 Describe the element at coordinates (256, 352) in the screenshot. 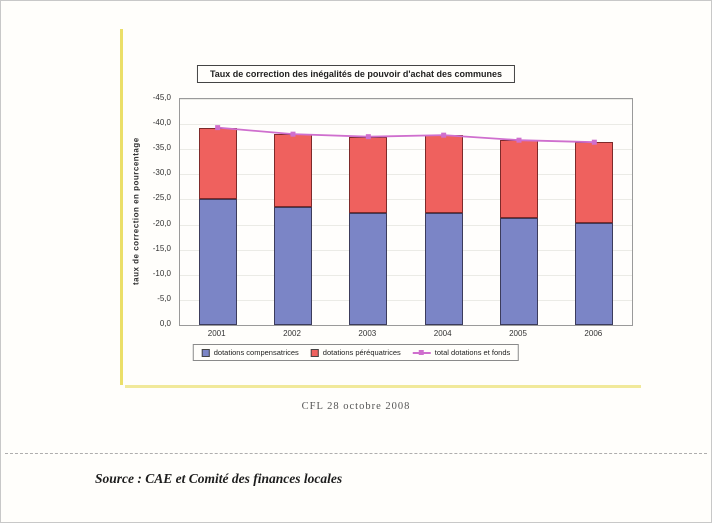

I see `legend-label: dotations compensatrices` at that location.